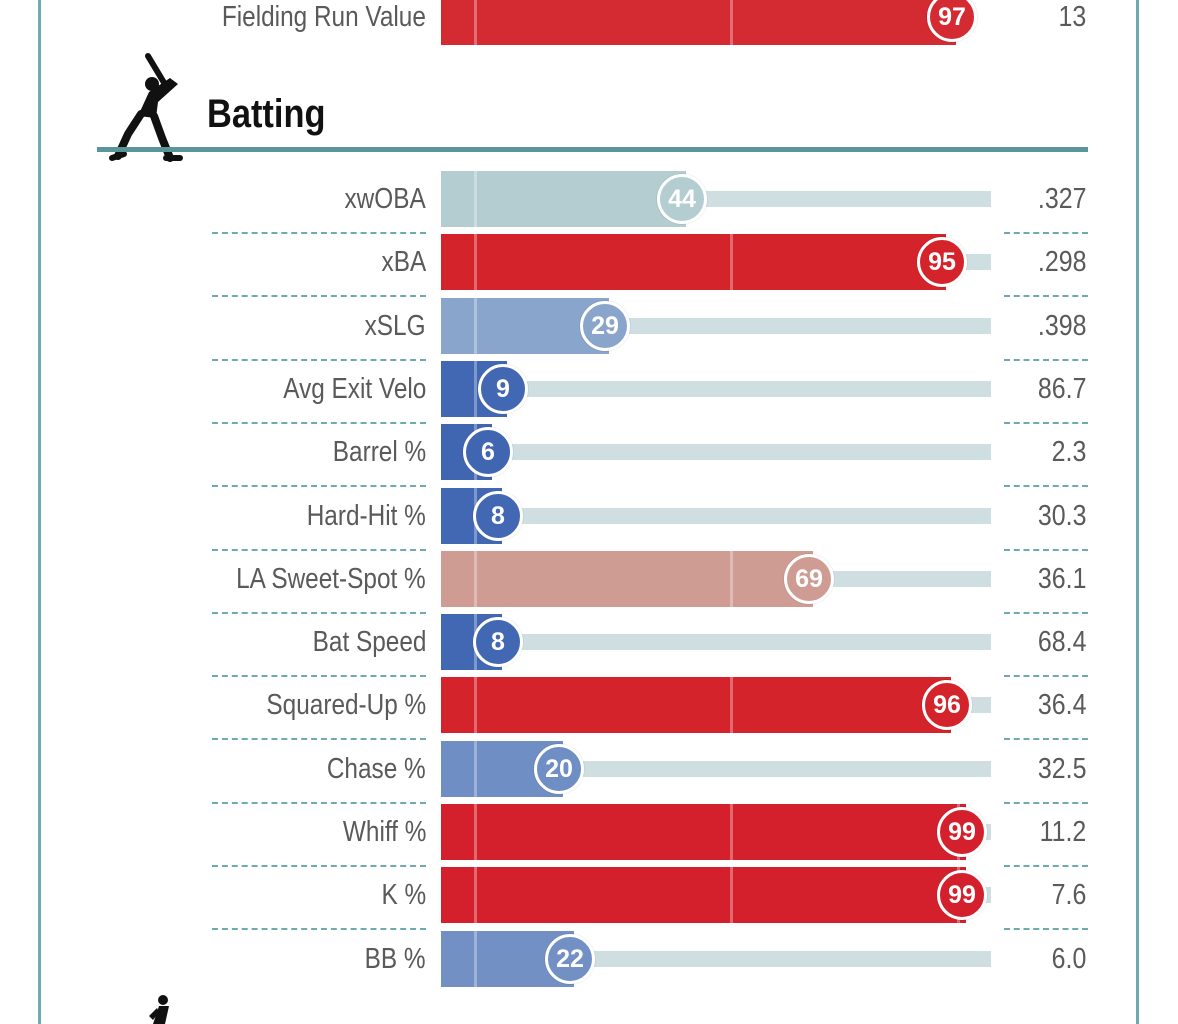 The image size is (1178, 1024). Describe the element at coordinates (947, 705) in the screenshot. I see `data-label: 96` at that location.